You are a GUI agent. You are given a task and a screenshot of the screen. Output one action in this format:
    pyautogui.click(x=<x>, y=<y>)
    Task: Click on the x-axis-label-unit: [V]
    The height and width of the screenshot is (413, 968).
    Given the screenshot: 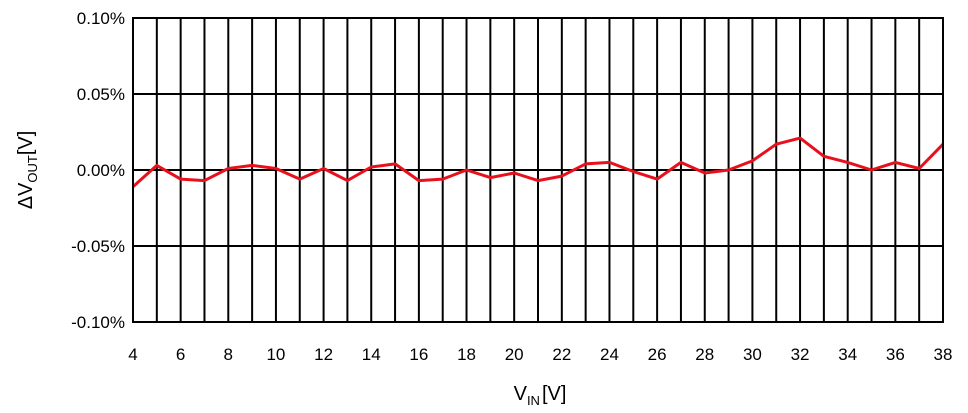 What is the action you would take?
    pyautogui.click(x=554, y=394)
    